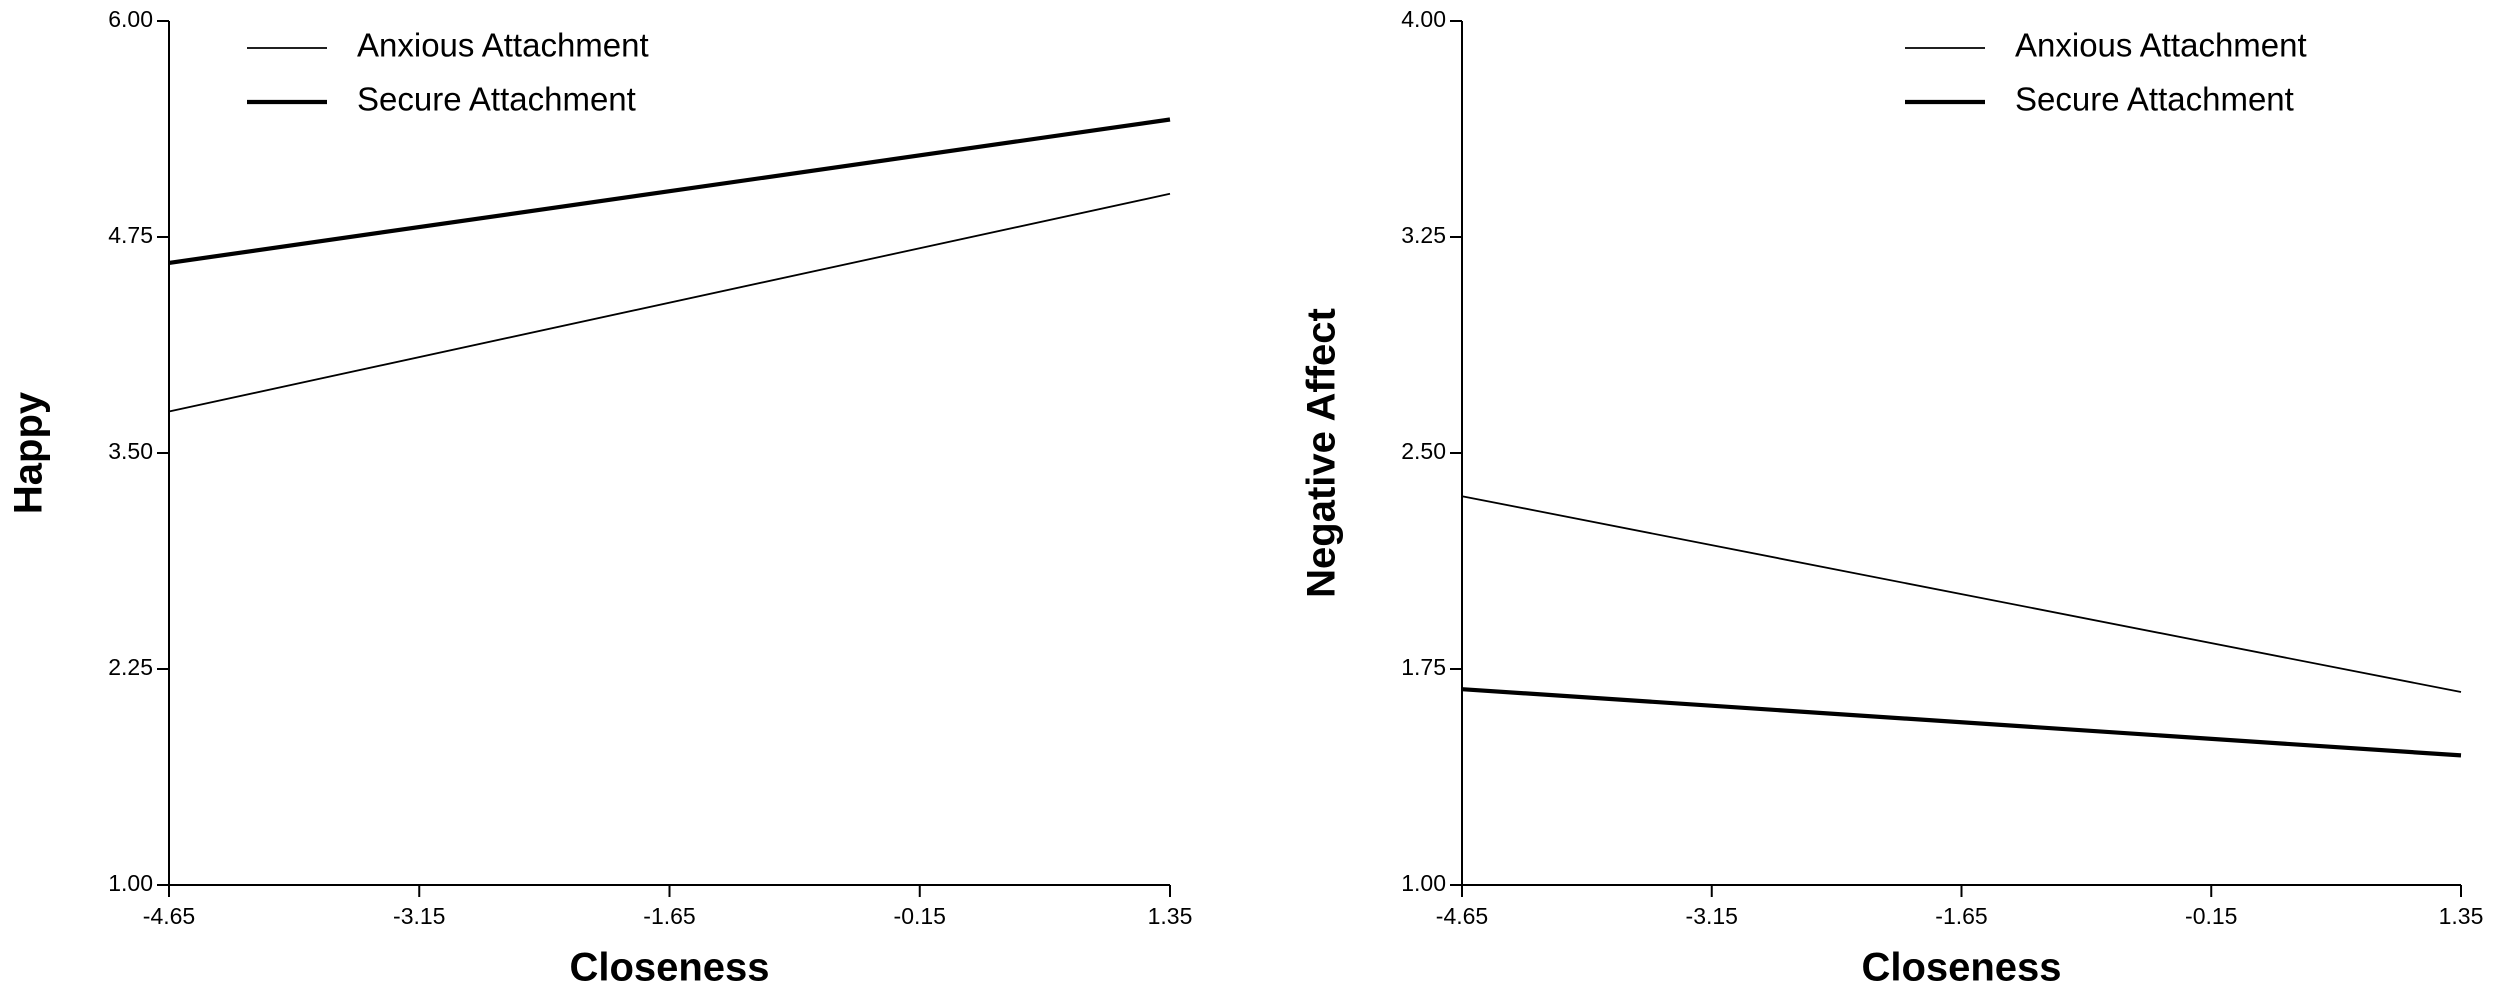 The image size is (2500, 996). I want to click on y-axis-title: Negative Affect, so click(1322, 453).